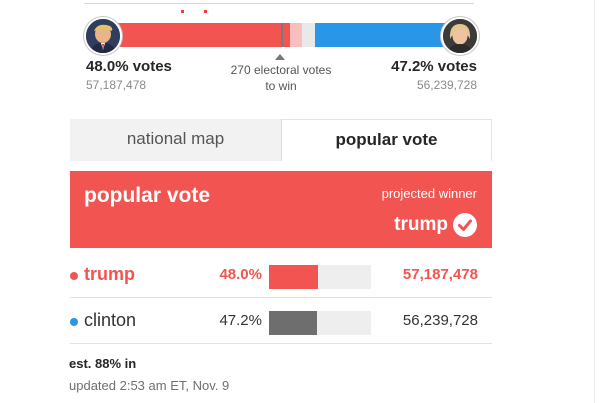 The width and height of the screenshot is (603, 403). What do you see at coordinates (281, 86) in the screenshot?
I see `electoral-threshold-line2: to win` at bounding box center [281, 86].